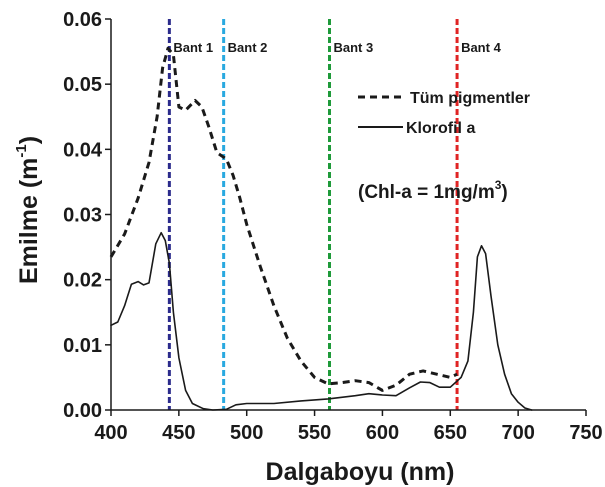 Image resolution: width=605 pixels, height=487 pixels. Describe the element at coordinates (246, 433) in the screenshot. I see `x-tick-label: 500` at that location.